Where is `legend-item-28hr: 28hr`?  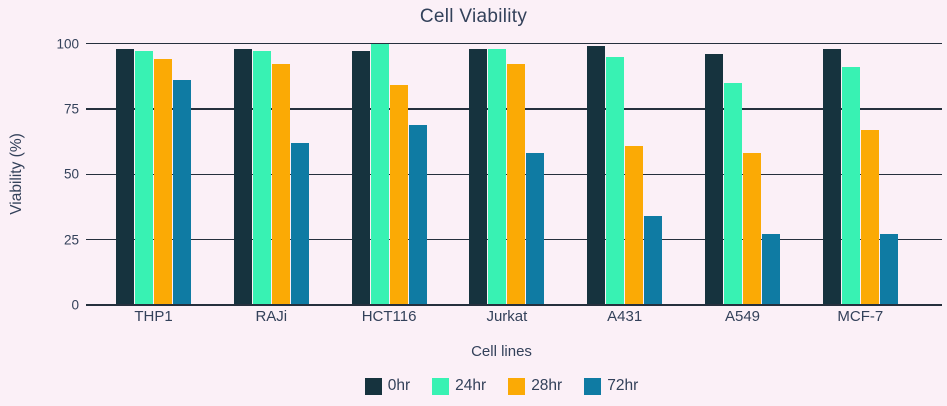 legend-item-28hr: 28hr is located at coordinates (535, 386).